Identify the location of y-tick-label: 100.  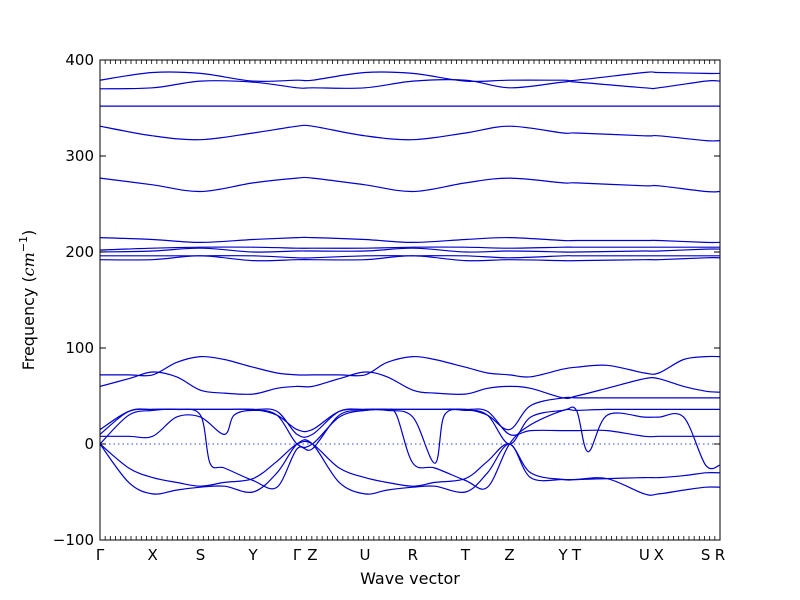
(79, 348).